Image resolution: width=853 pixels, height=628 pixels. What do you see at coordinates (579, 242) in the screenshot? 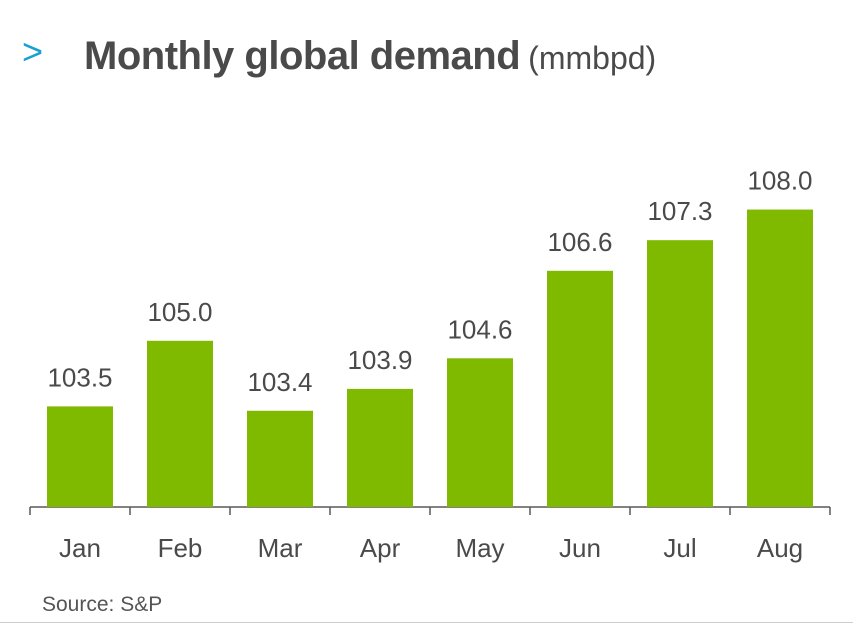
I see `data-label-jun: 106.6` at bounding box center [579, 242].